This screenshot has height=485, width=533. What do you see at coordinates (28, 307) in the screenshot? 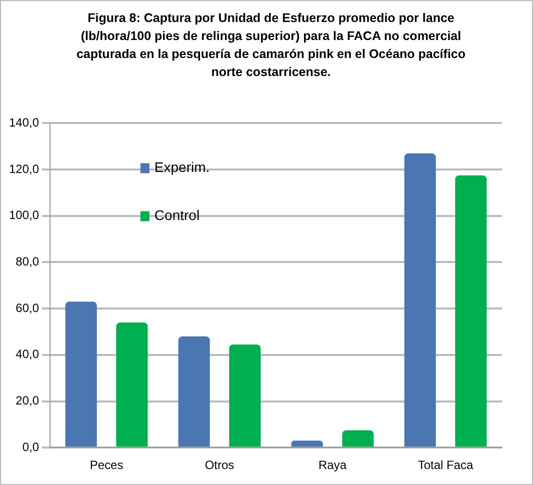
I see `y-tick-label: 60,0` at bounding box center [28, 307].